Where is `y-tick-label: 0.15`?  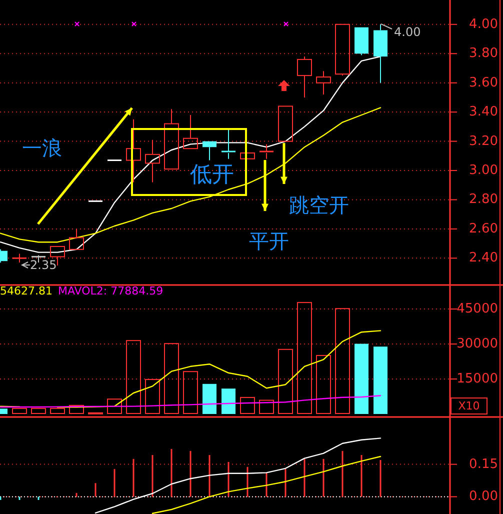
y-tick-label: 0.15 is located at coordinates (483, 464).